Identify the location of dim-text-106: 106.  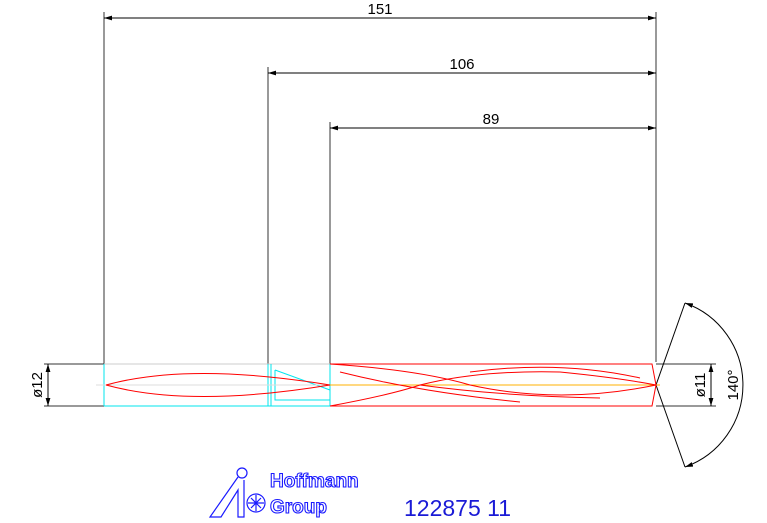
(461, 64).